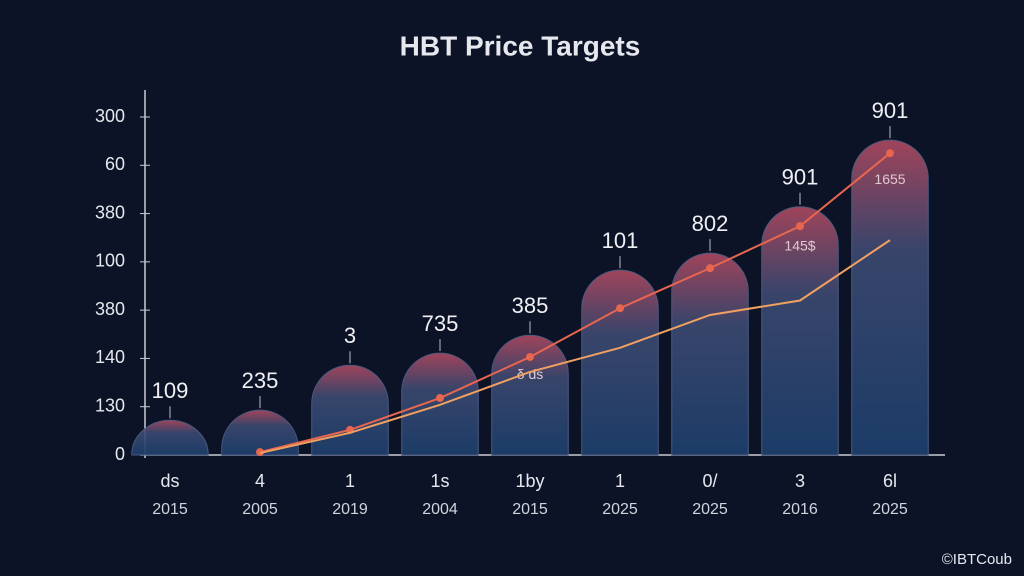  What do you see at coordinates (439, 481) in the screenshot?
I see `x-sublabel: 1s` at bounding box center [439, 481].